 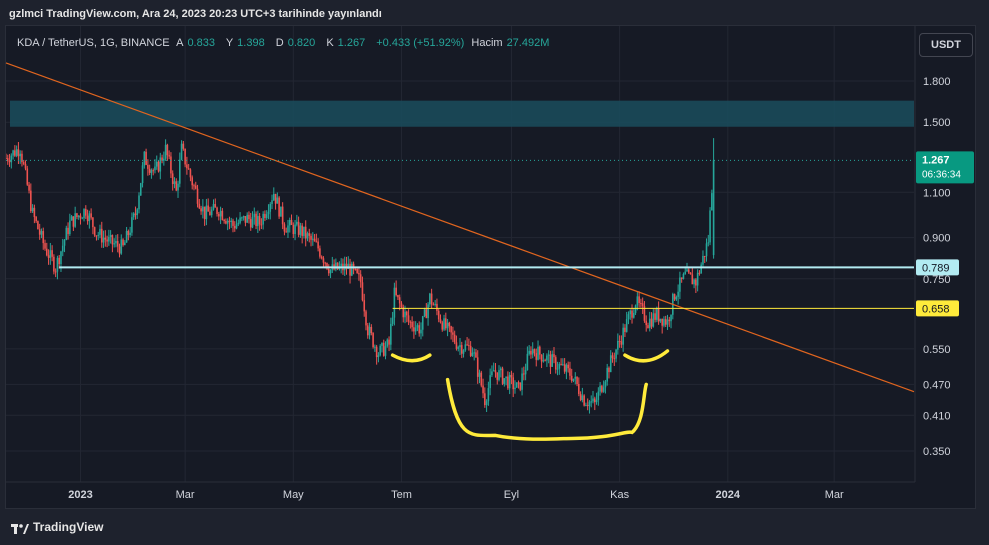 What do you see at coordinates (462, 113) in the screenshot?
I see `supply-zone` at bounding box center [462, 113].